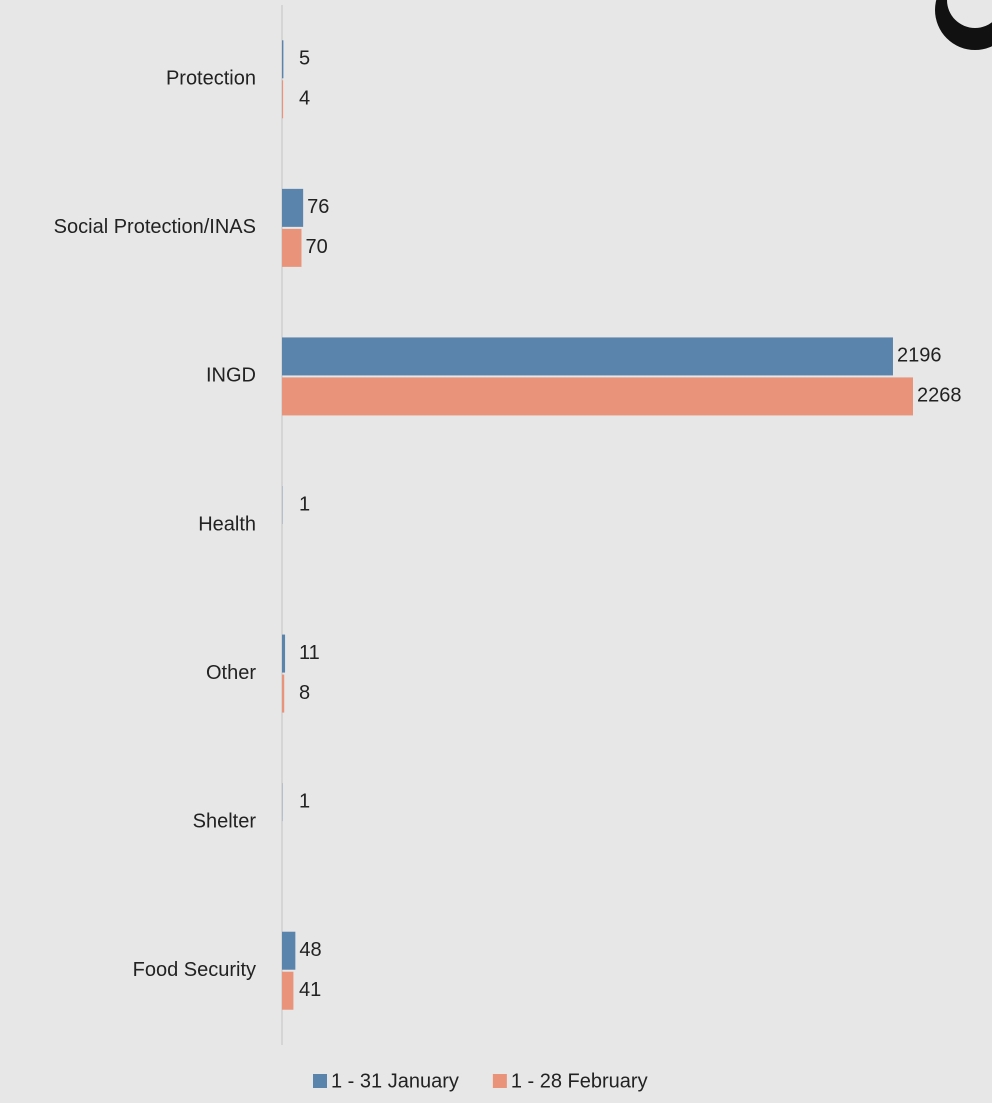 This screenshot has height=1103, width=992. I want to click on y-tick-label: INGD, so click(231, 376).